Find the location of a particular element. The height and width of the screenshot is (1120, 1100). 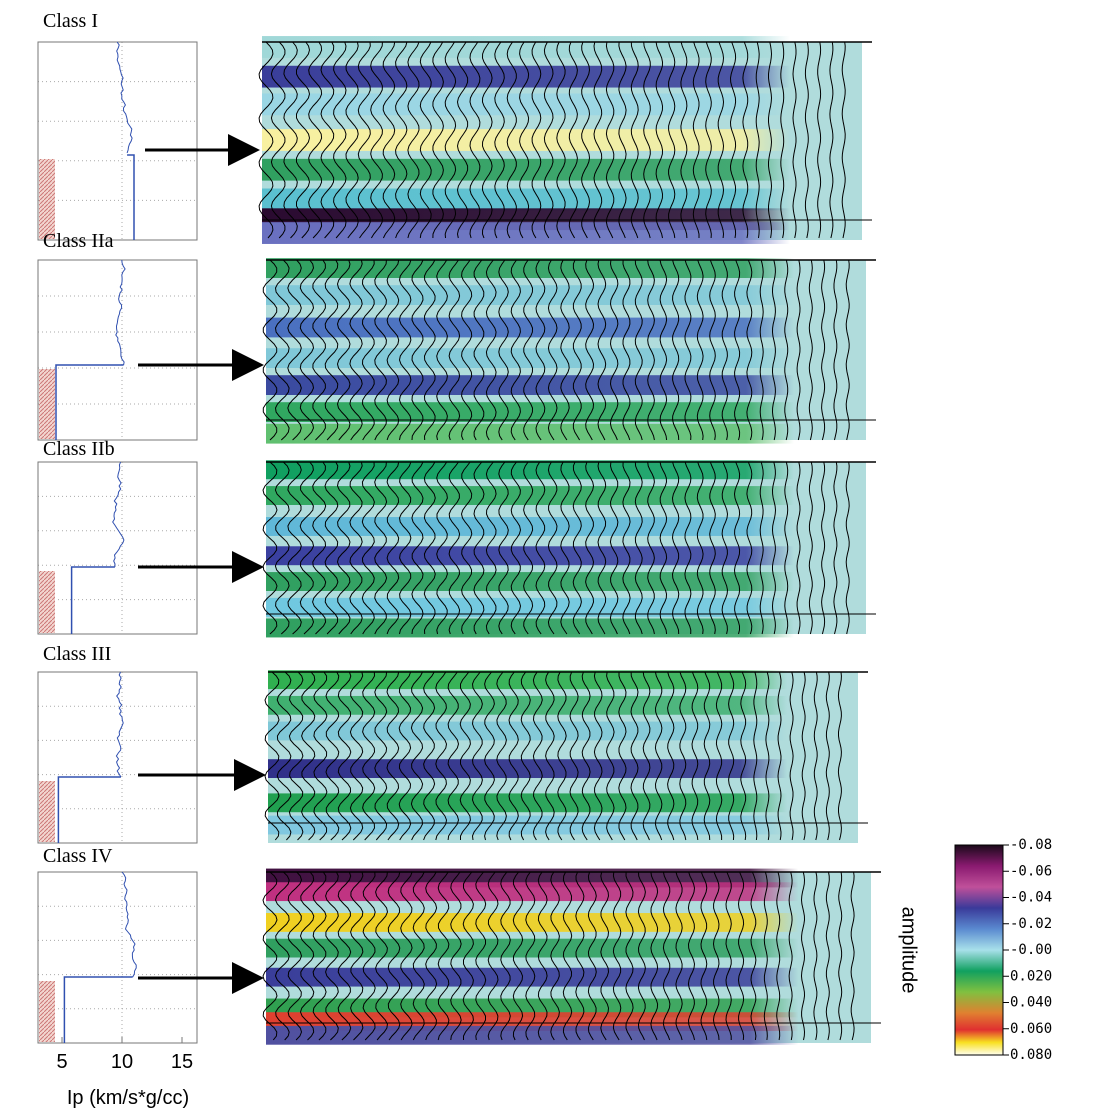

class-label: Class IV is located at coordinates (78, 856).